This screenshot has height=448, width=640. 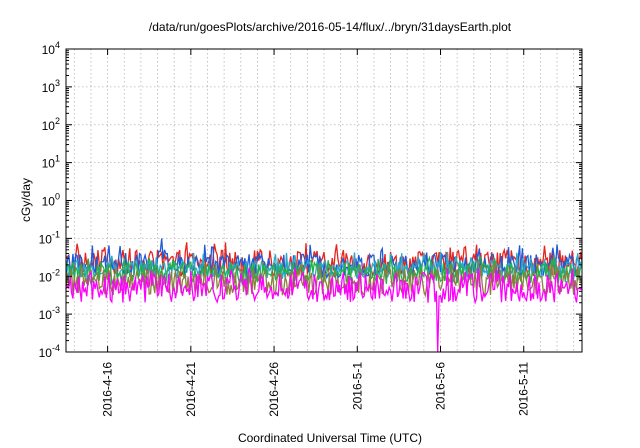 What do you see at coordinates (441, 386) in the screenshot?
I see `x-tick-label: 2016-5-6` at bounding box center [441, 386].